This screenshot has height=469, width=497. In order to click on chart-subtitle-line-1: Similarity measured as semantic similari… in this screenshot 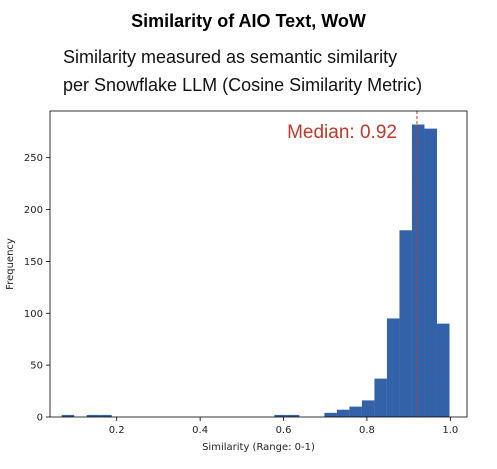, I will do `click(230, 57)`.